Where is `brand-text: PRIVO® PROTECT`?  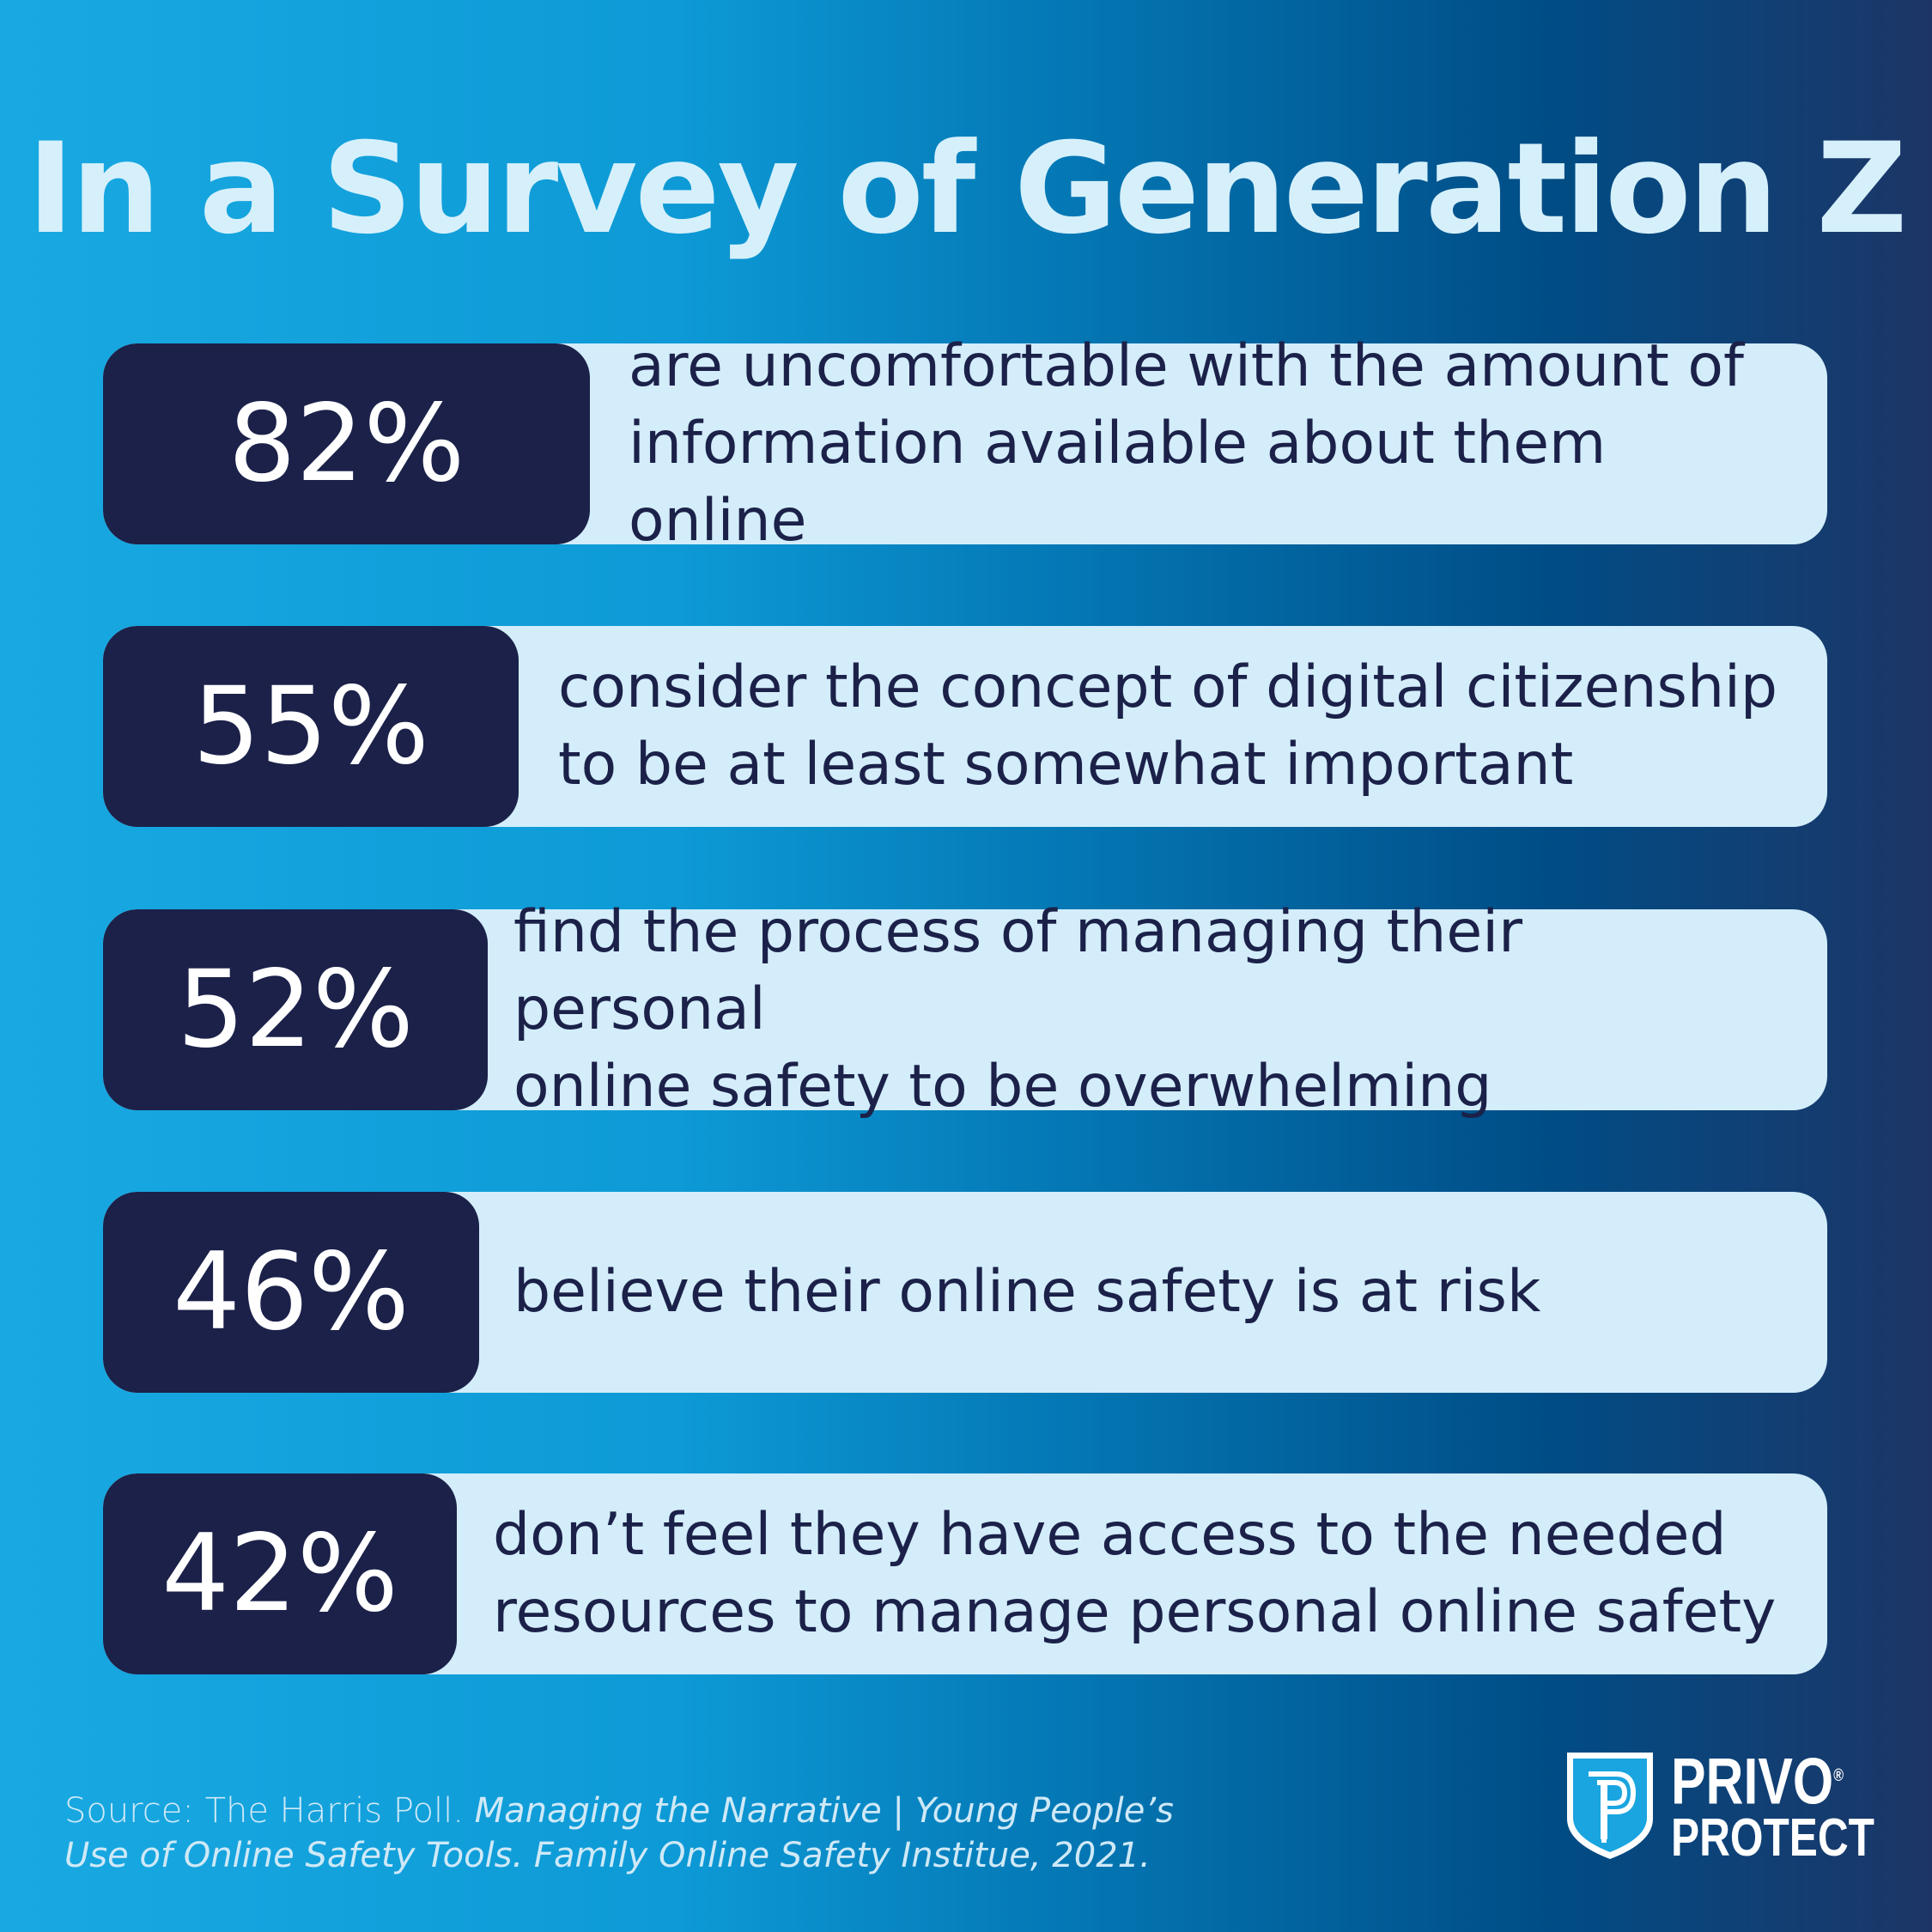 brand-text: PRIVO® PROTECT is located at coordinates (1772, 1808).